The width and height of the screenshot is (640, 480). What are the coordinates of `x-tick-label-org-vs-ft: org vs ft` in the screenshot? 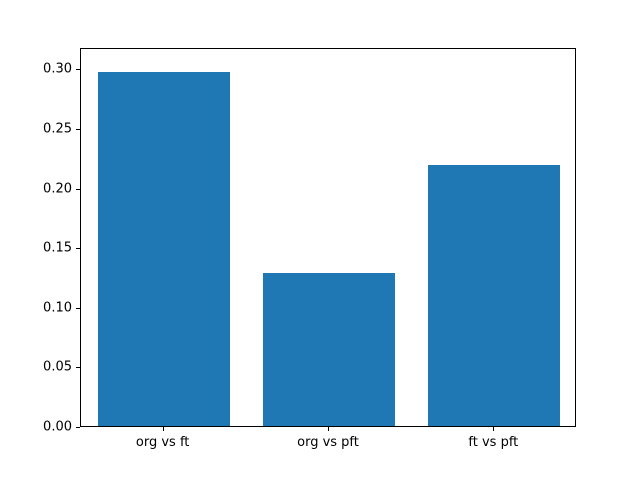 It's located at (162, 442).